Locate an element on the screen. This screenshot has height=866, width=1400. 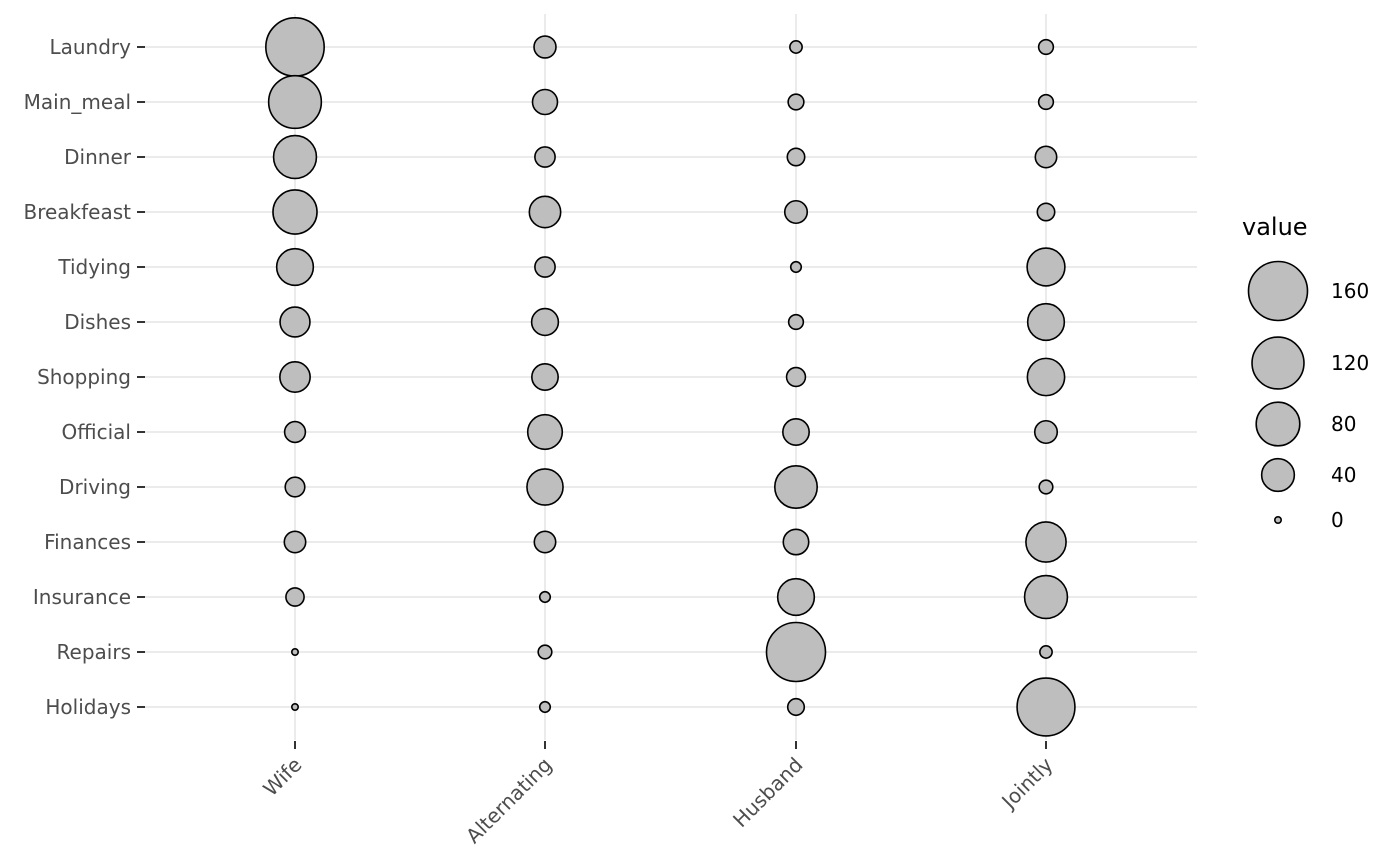
y-tick-label: Holidays is located at coordinates (88, 707).